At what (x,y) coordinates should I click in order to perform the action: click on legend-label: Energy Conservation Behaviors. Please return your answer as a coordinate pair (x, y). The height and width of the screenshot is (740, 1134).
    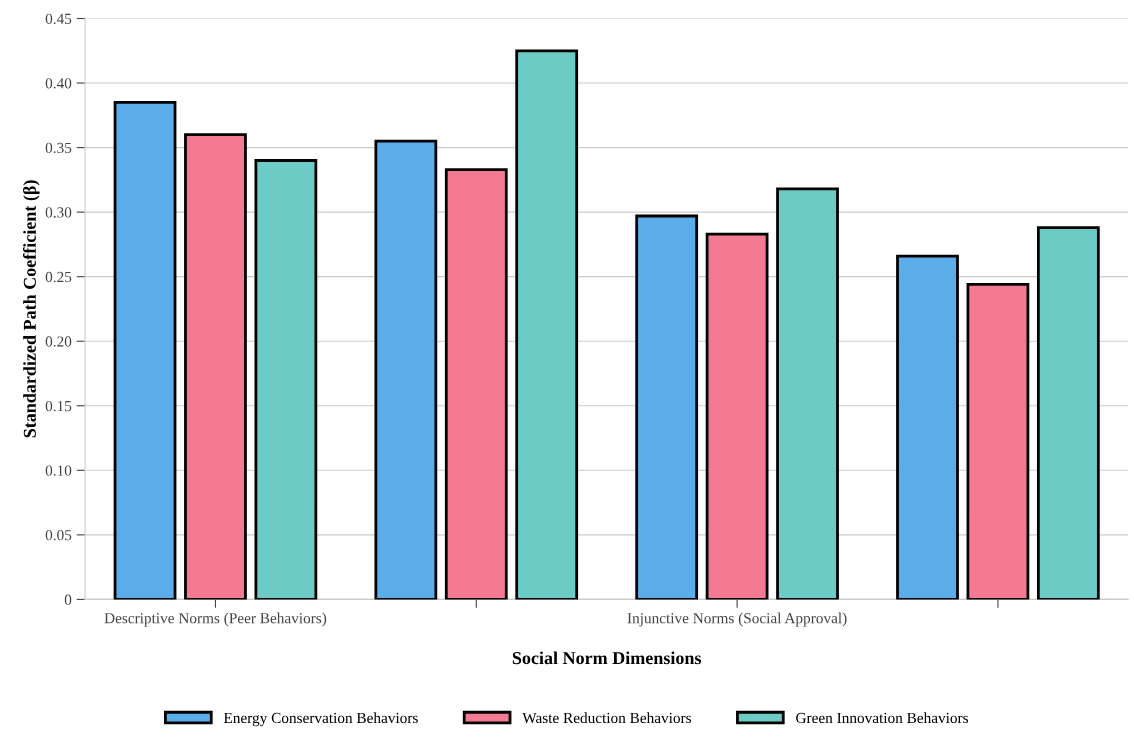
    Looking at the image, I should click on (320, 719).